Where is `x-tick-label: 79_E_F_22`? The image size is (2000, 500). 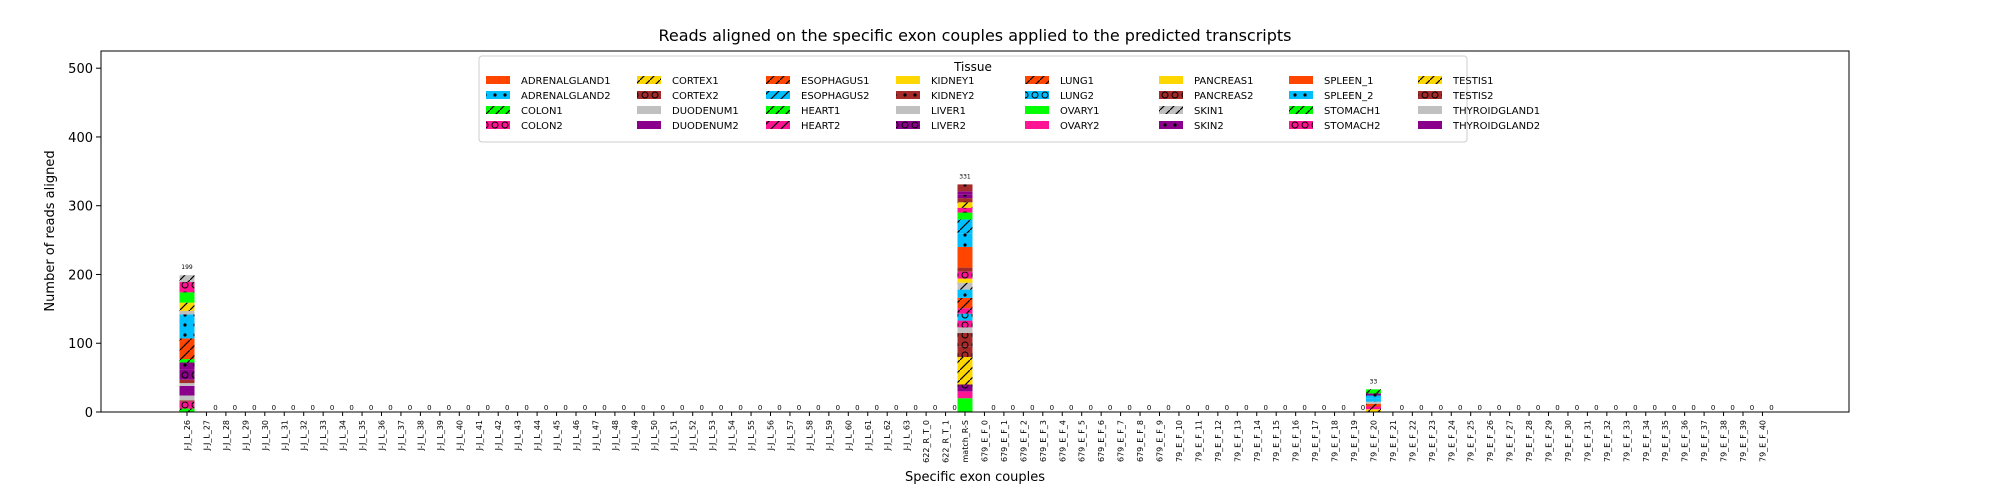 x-tick-label: 79_E_F_22 is located at coordinates (1412, 441).